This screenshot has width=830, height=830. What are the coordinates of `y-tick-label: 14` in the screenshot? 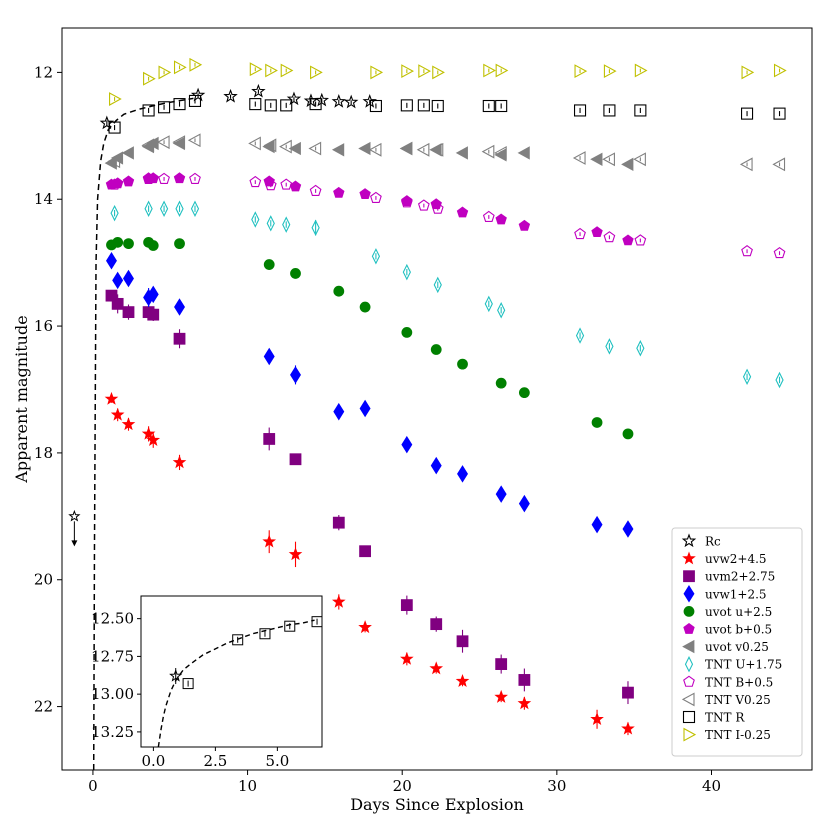 It's located at (43, 199).